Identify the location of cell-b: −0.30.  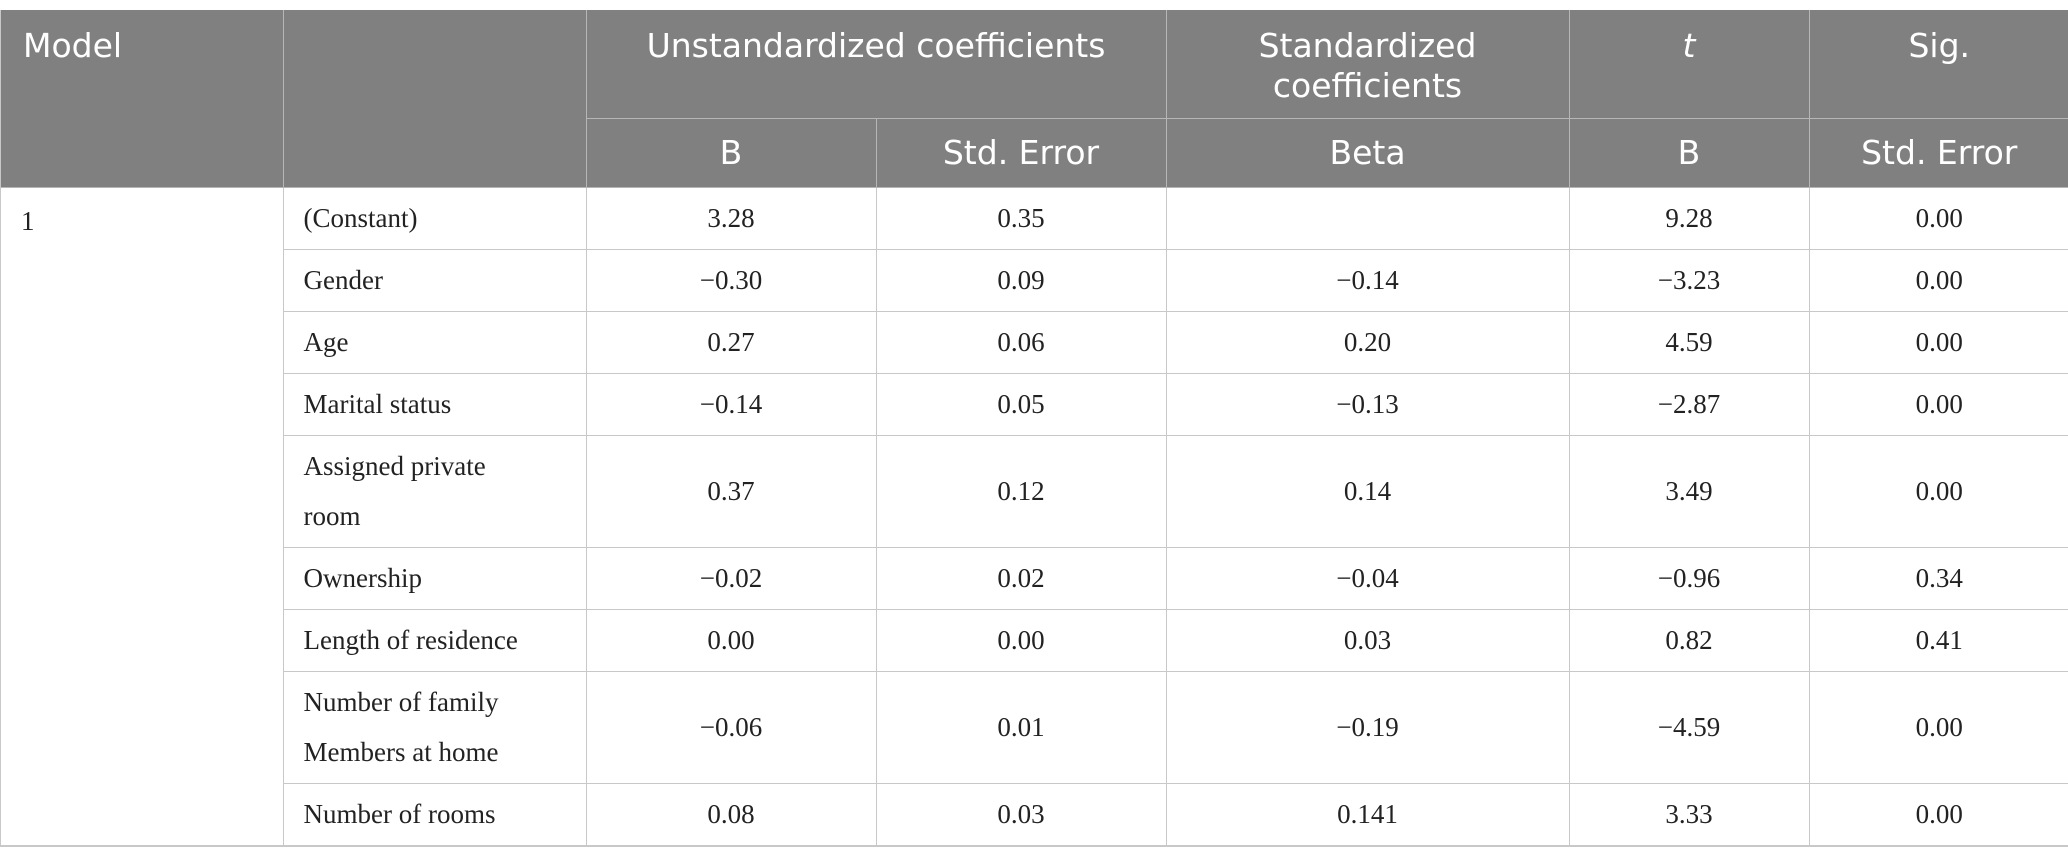
(731, 280).